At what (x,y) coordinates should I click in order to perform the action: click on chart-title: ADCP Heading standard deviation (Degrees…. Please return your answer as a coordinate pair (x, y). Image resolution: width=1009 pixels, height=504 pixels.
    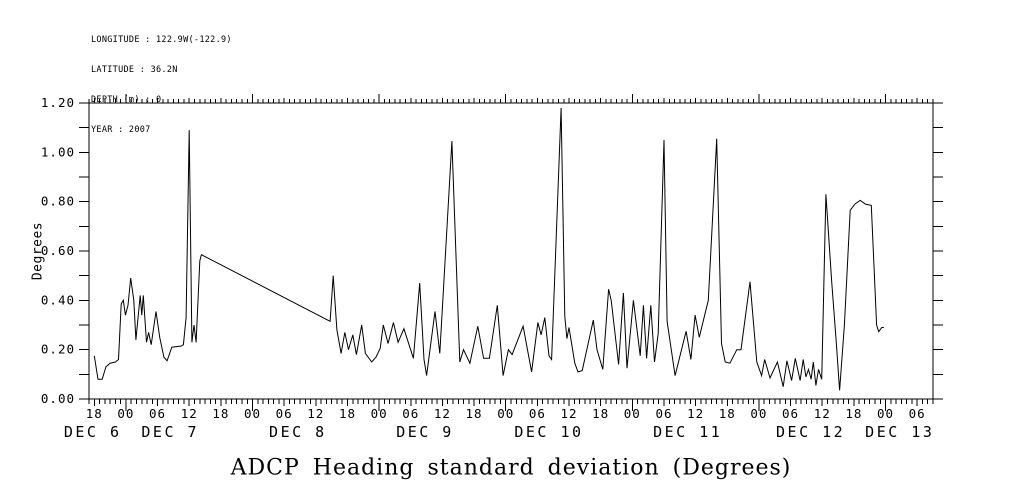
    Looking at the image, I should click on (511, 468).